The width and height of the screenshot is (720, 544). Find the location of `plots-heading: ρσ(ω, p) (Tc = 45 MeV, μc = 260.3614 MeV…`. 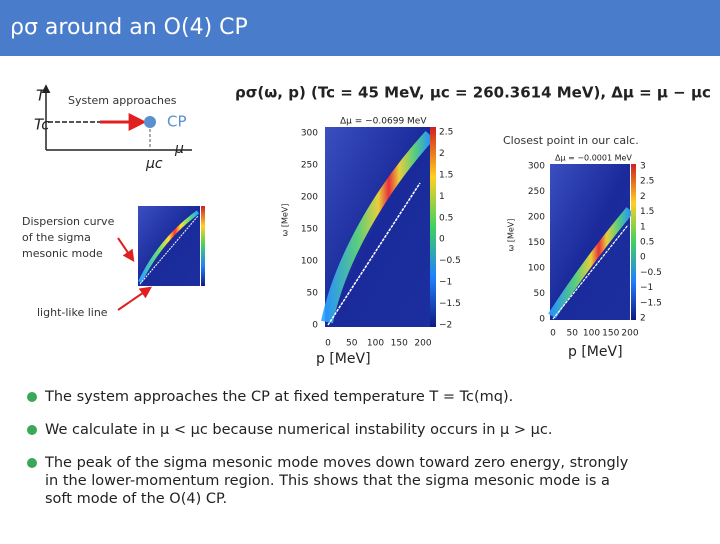

plots-heading: ρσ(ω, p) (Tc = 45 MeV, μc = 260.3614 MeV… is located at coordinates (473, 93).